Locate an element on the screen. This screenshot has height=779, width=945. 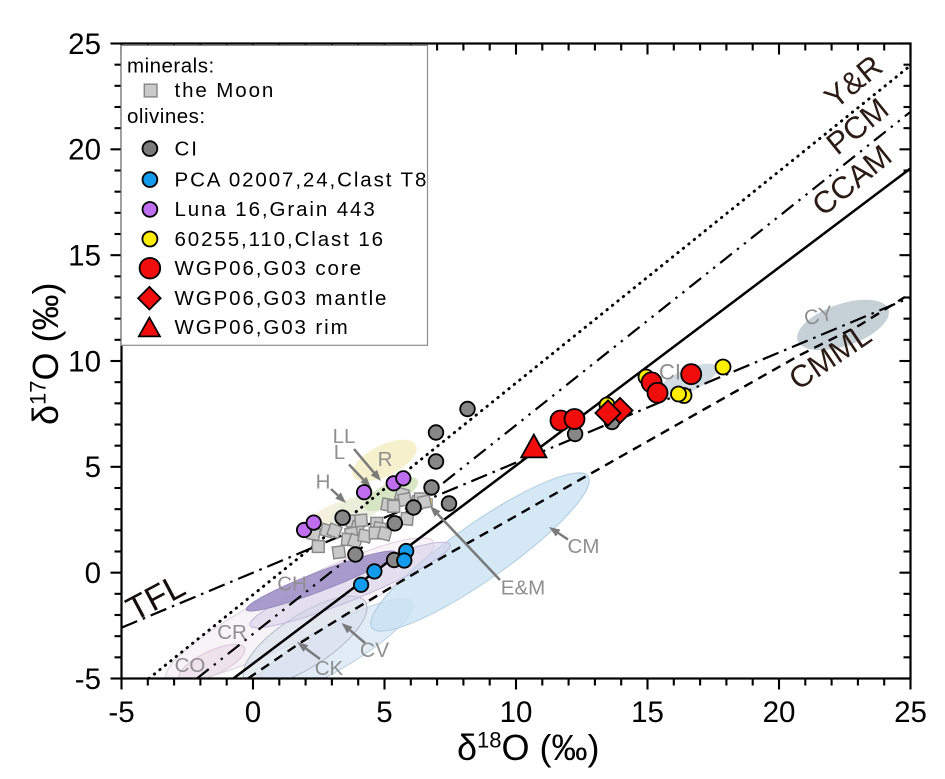
svg-text: δ17O (‰) is located at coordinates (45, 353).